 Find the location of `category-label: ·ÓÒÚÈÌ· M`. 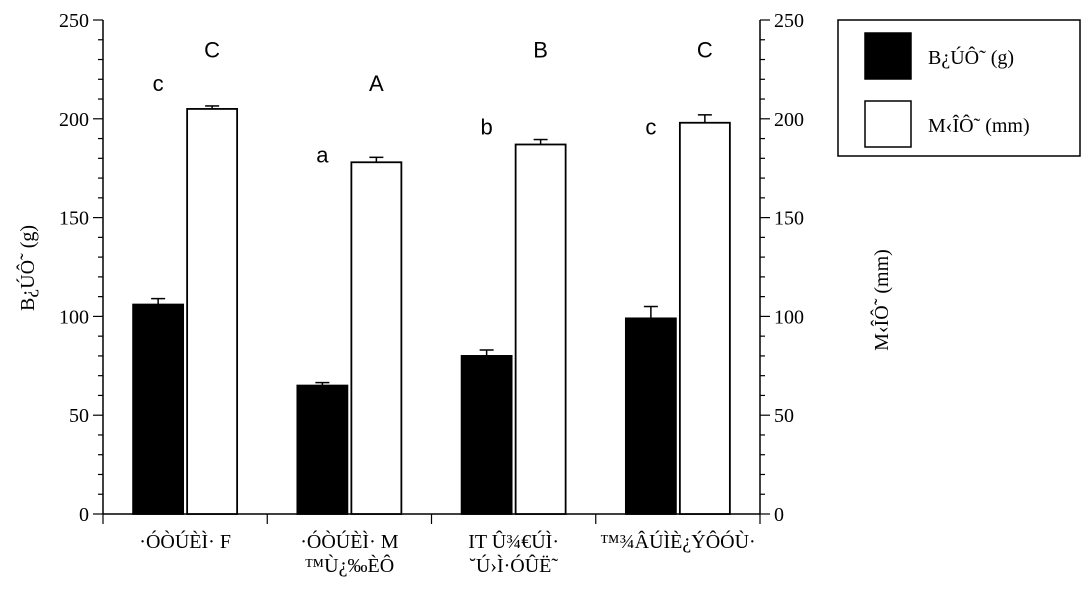

category-label: ·ÓÒÚÈÌ· M is located at coordinates (349, 541).